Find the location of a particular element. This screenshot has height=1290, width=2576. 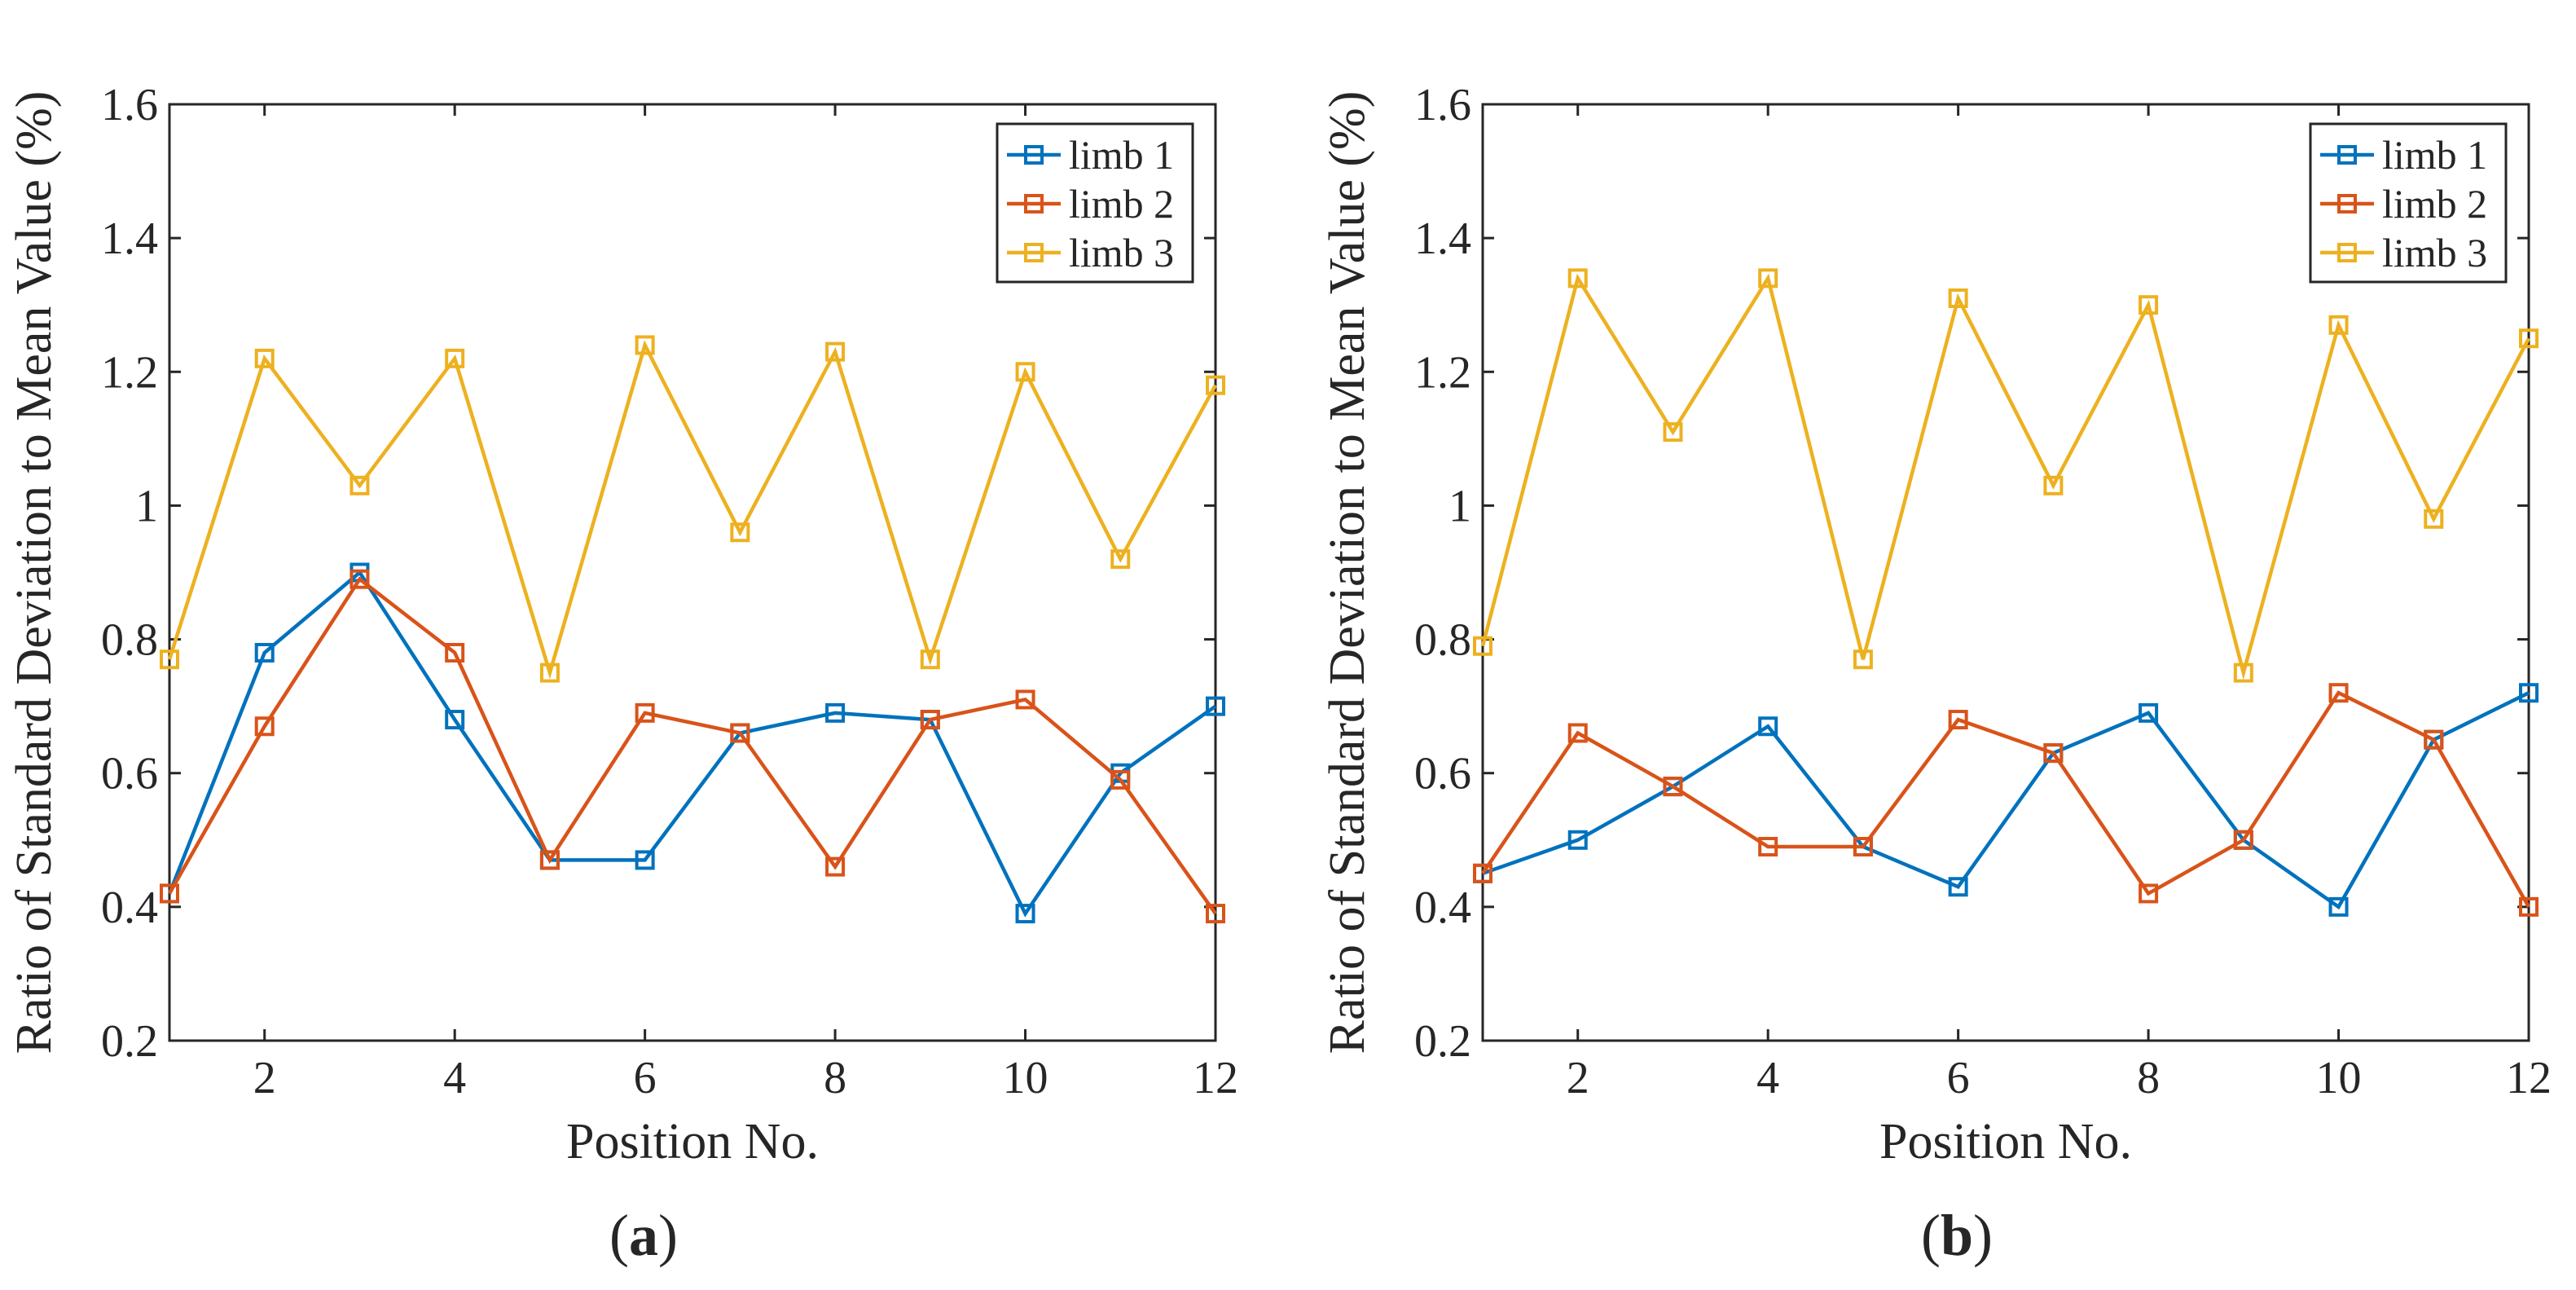

panel-caption: (b) is located at coordinates (1957, 1235).